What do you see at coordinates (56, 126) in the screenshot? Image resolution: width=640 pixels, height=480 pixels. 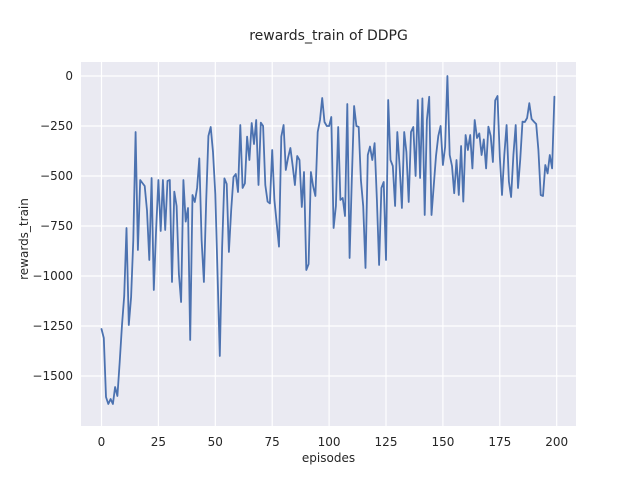 I see `y-tick-label: −250` at bounding box center [56, 126].